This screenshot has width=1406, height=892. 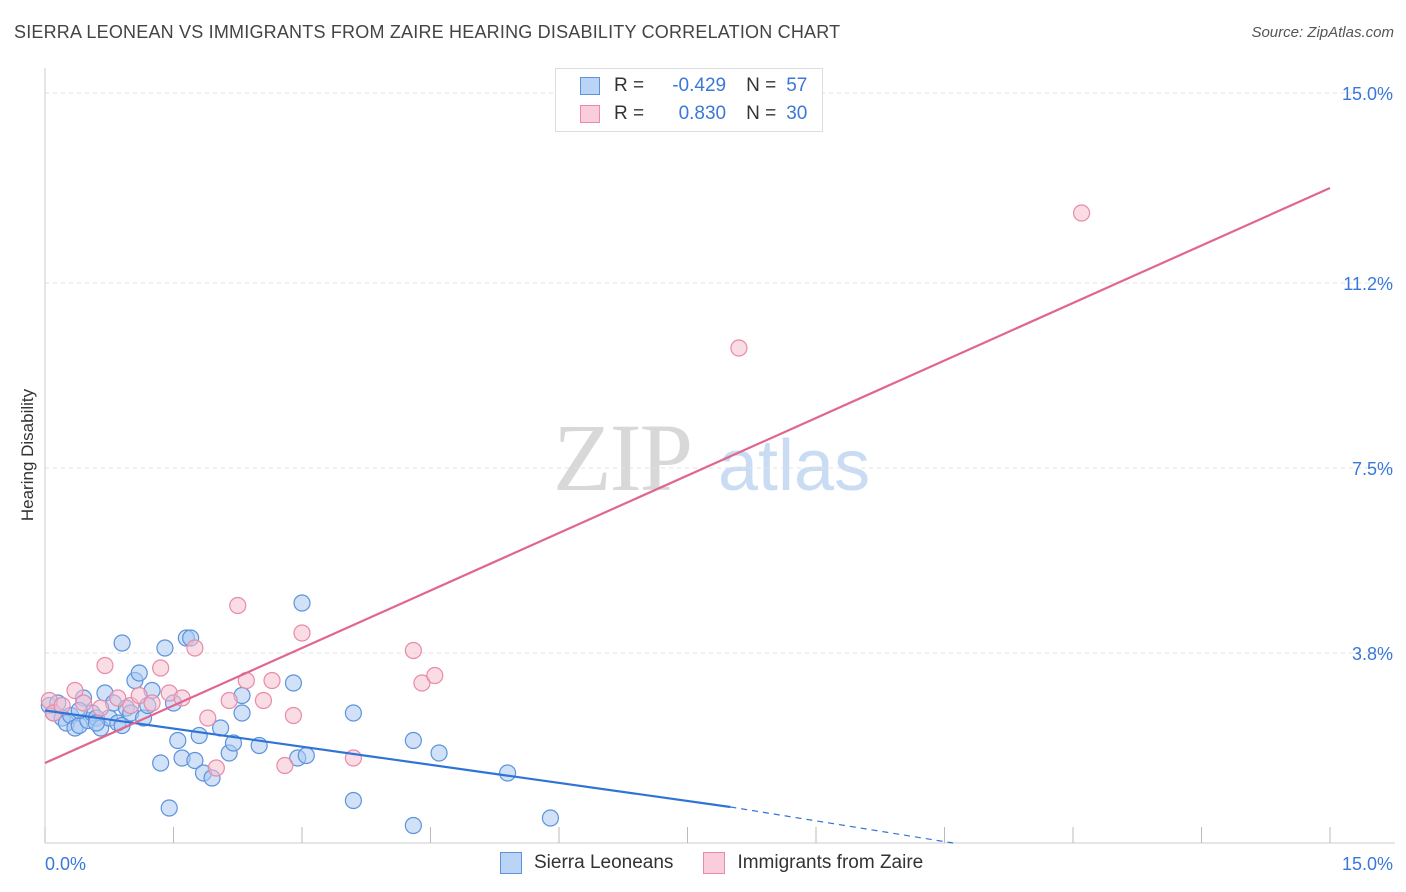 What do you see at coordinates (65, 864) in the screenshot?
I see `x-tick-label: 0.0%` at bounding box center [65, 864].